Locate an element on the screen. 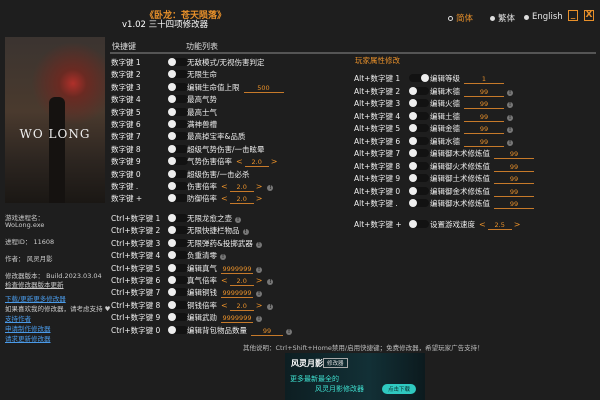 The width and height of the screenshot is (600, 400). option-item: 编辑御木术修炼值 99 is located at coordinates (482, 153).